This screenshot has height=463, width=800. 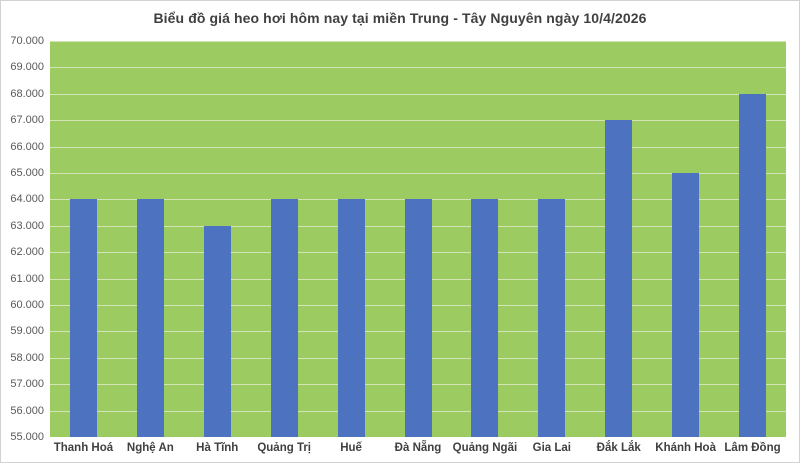 What do you see at coordinates (351, 318) in the screenshot?
I see `bar-Huế` at bounding box center [351, 318].